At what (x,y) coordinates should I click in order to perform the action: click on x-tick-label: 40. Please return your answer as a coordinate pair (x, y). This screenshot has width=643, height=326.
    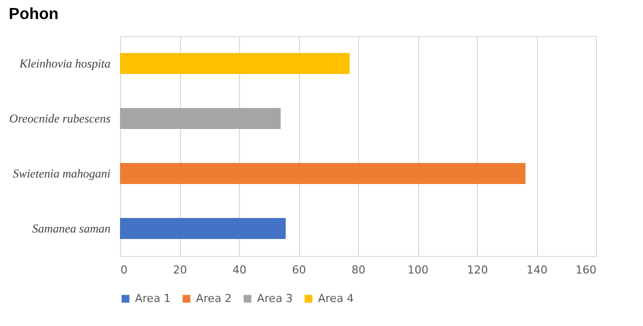
    Looking at the image, I should click on (239, 270).